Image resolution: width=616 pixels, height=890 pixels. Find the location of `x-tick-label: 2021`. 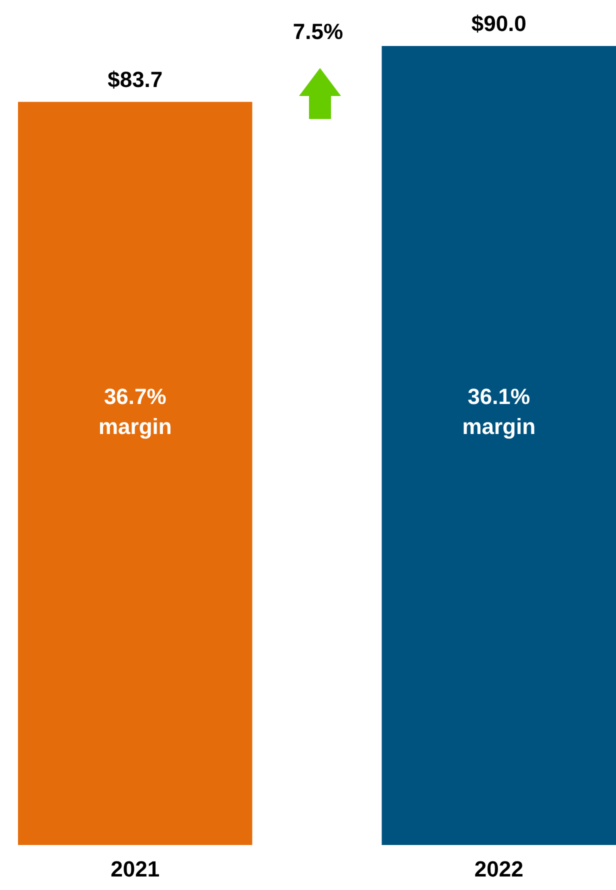

x-tick-label: 2021 is located at coordinates (135, 869).